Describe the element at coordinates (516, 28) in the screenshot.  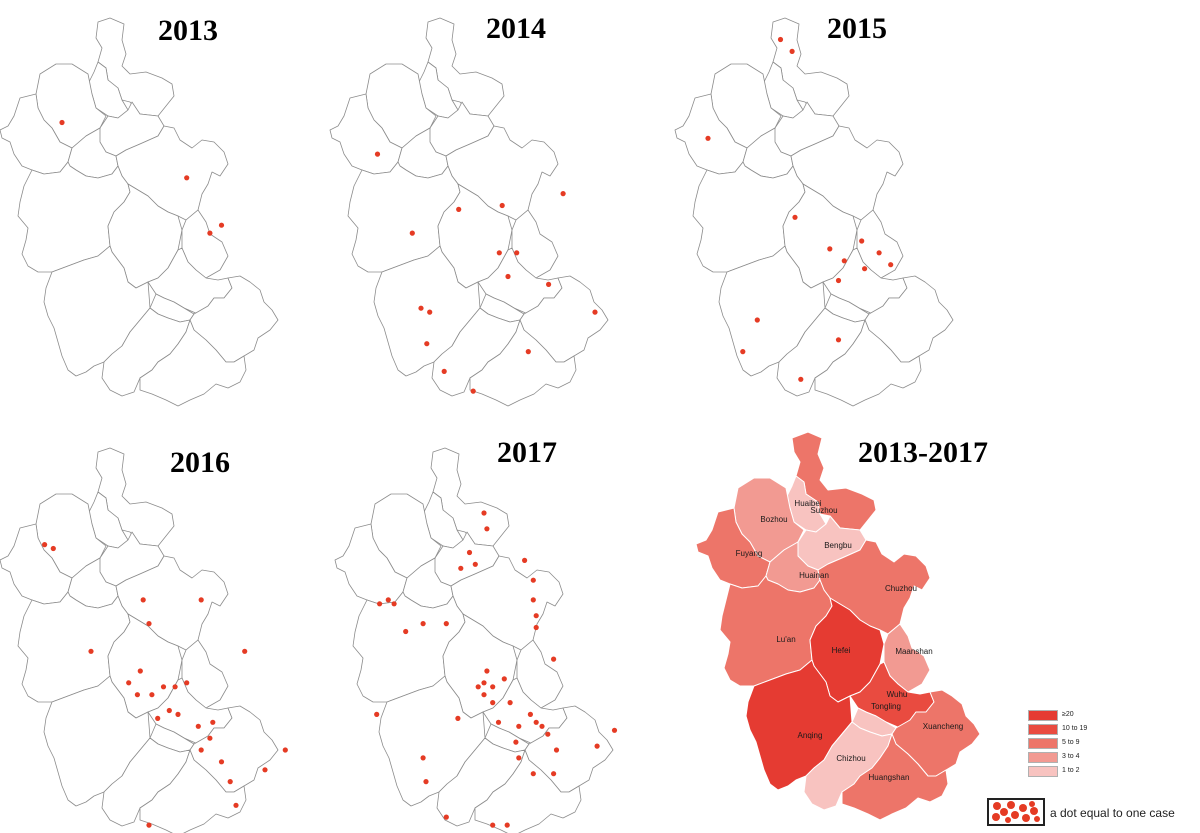
I see `panel-title-2014: 2014` at that location.